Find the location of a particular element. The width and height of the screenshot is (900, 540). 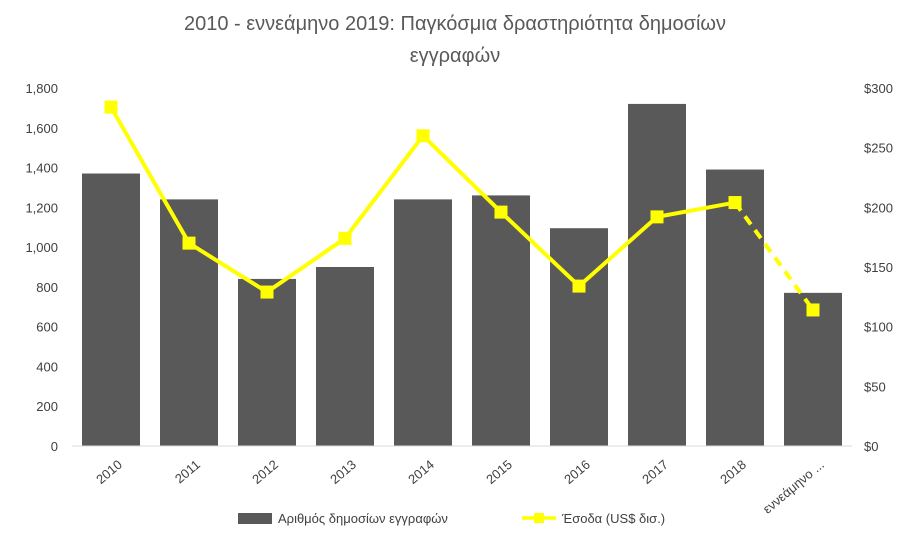

x-tick-label: 2011 is located at coordinates (187, 471).